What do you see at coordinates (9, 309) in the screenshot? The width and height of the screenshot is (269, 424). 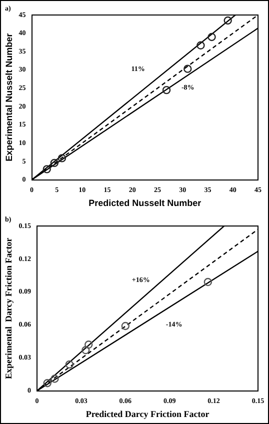 I see `y-axis-title: Experimental Darcy Friction Factor` at bounding box center [9, 309].